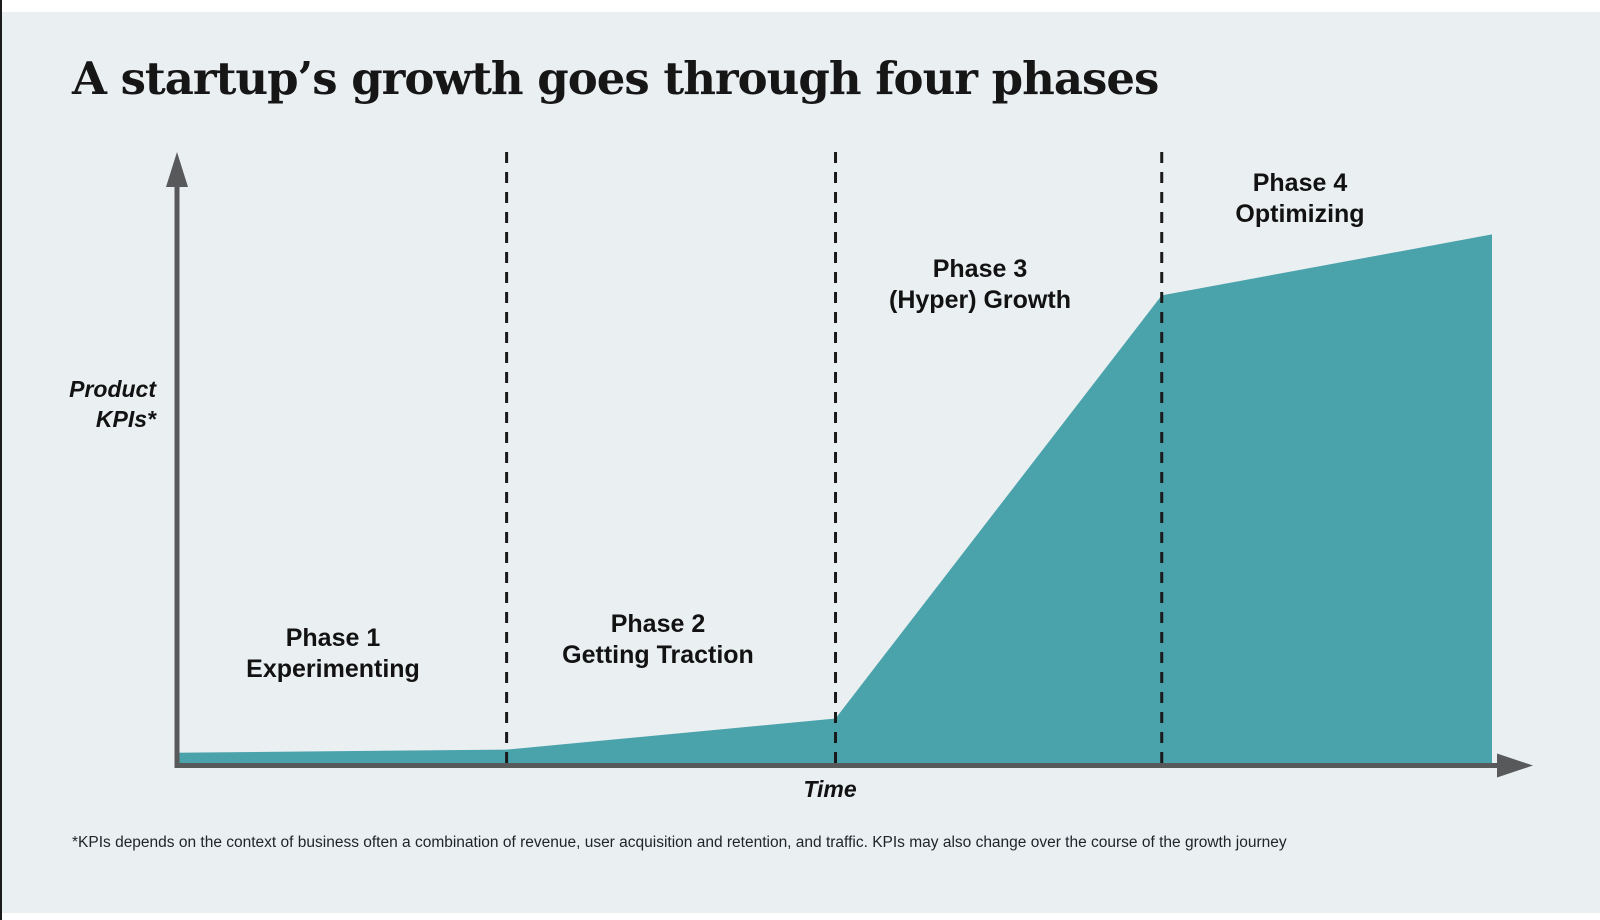  What do you see at coordinates (177, 169) in the screenshot?
I see `y-axis-arrowhead` at bounding box center [177, 169].